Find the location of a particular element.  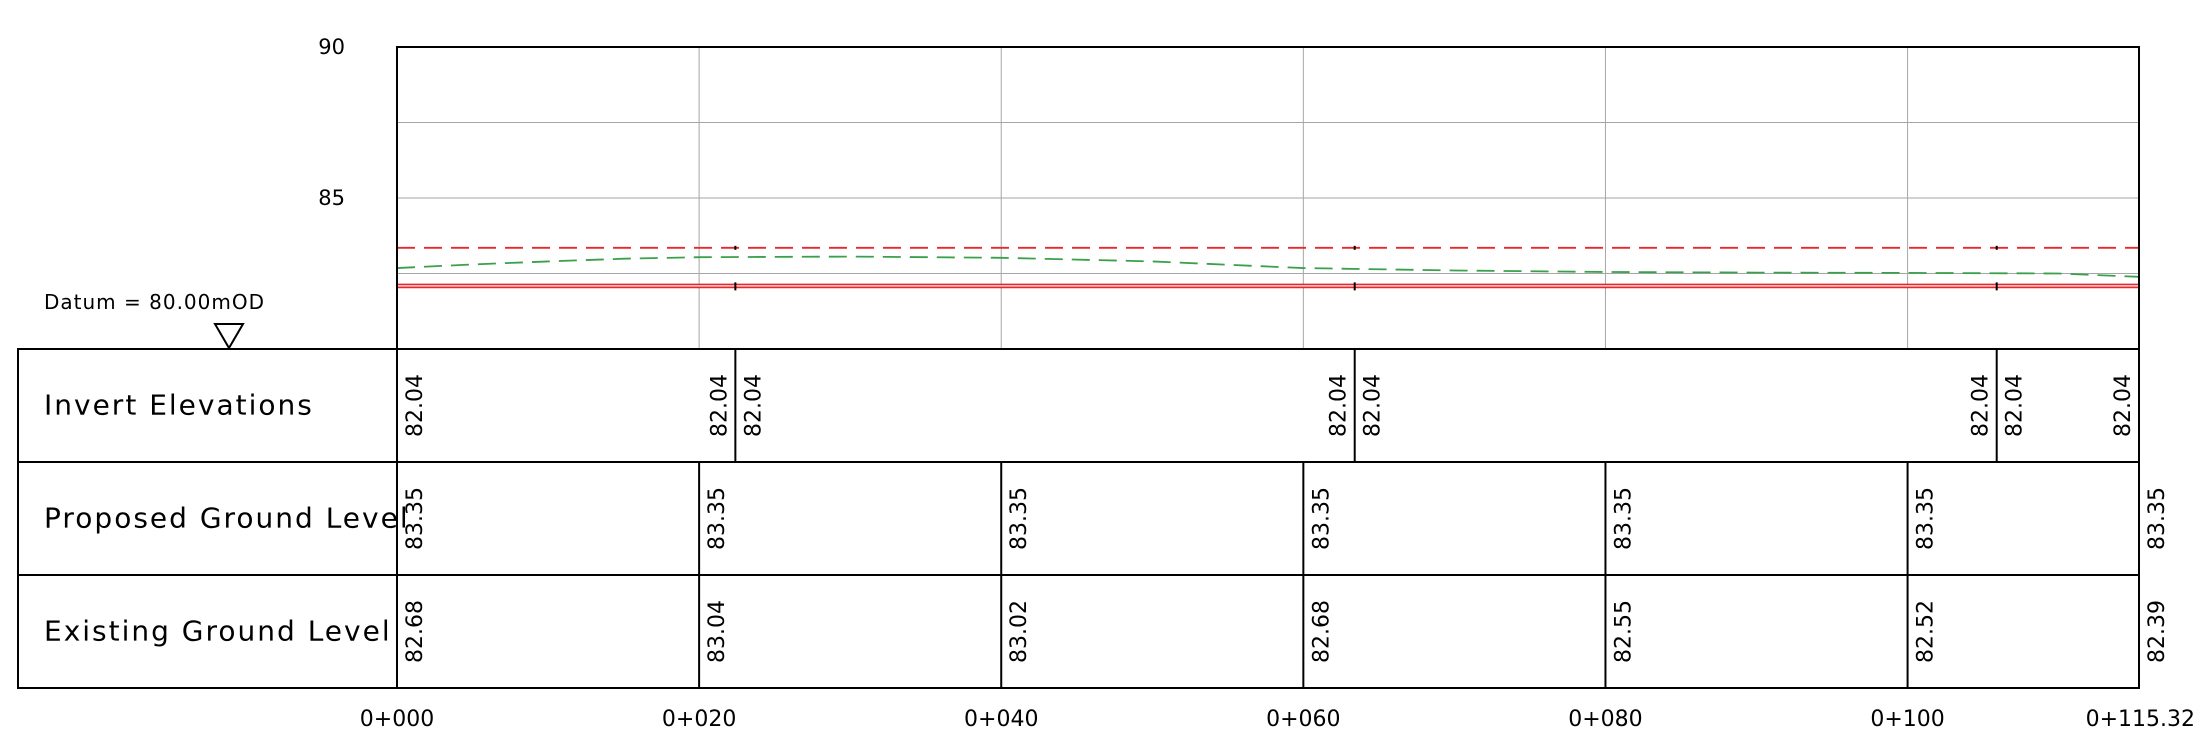

elevation-axis: 90 85 is located at coordinates (331, 122).